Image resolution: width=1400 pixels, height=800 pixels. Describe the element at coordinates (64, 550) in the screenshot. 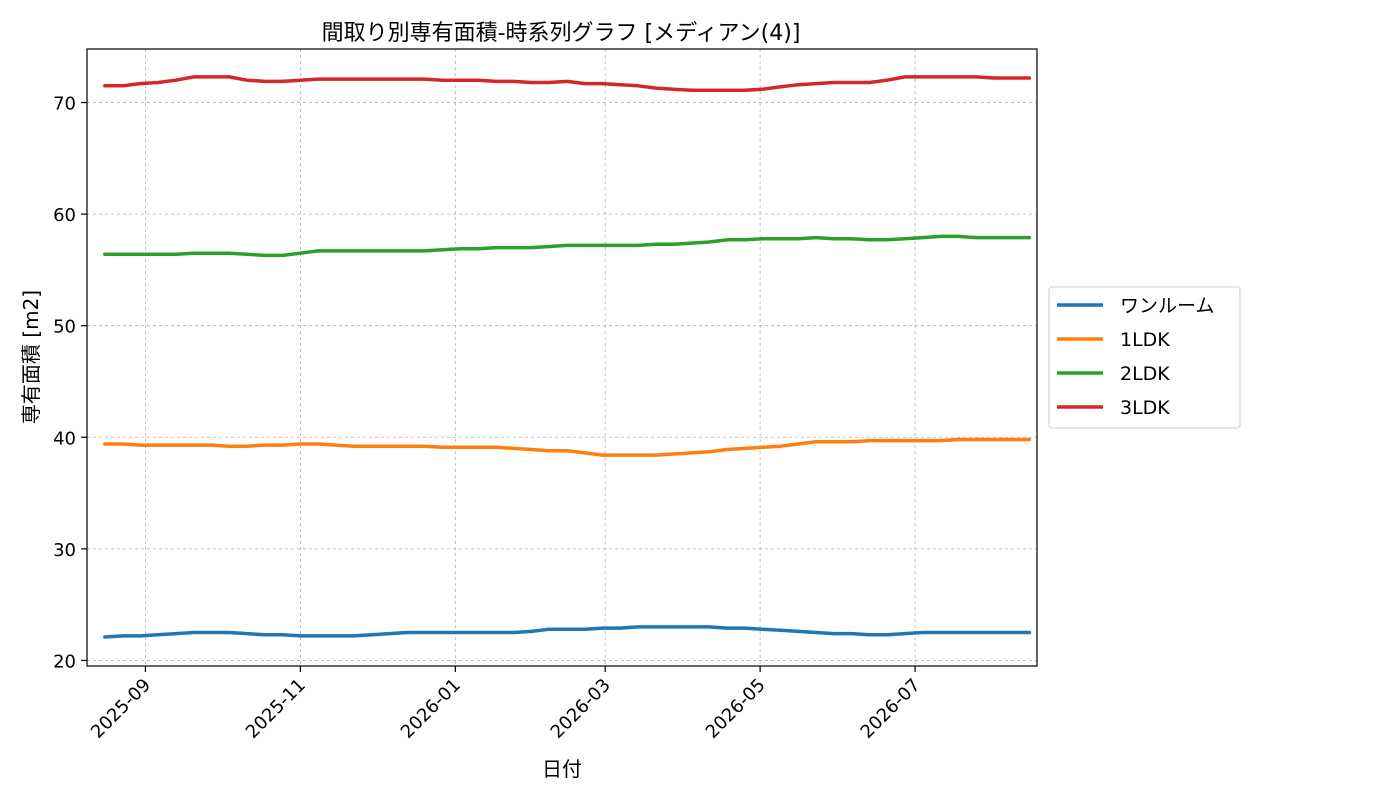

I see `y-tick-label-30: 30` at that location.